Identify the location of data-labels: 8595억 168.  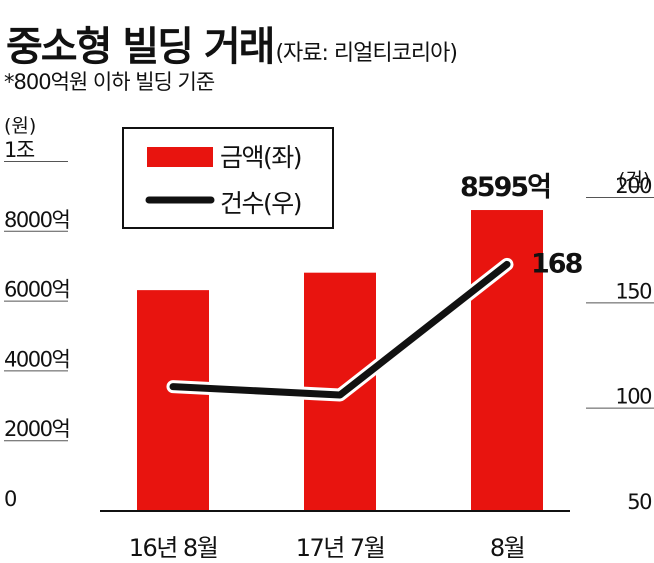
(522, 225).